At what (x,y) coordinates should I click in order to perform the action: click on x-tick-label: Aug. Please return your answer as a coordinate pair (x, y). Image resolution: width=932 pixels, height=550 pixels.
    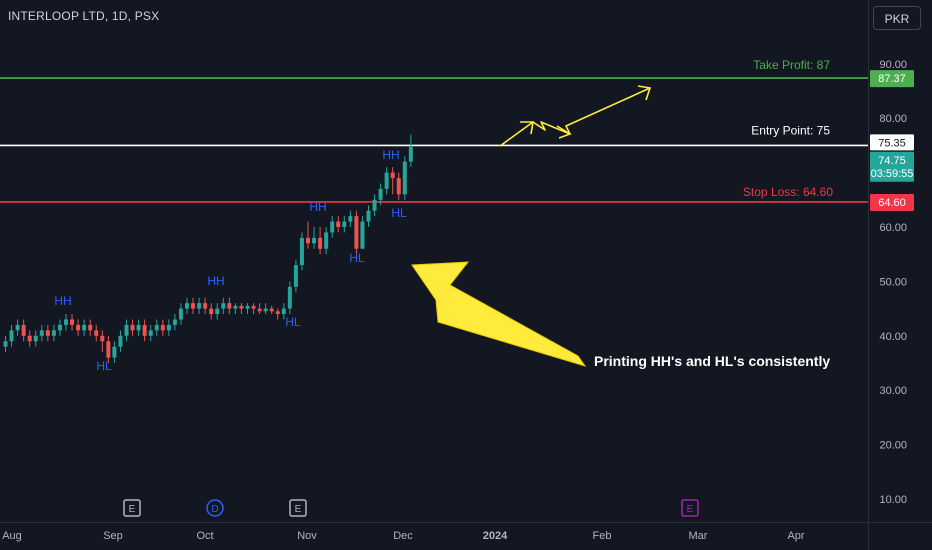
    Looking at the image, I should click on (12, 536).